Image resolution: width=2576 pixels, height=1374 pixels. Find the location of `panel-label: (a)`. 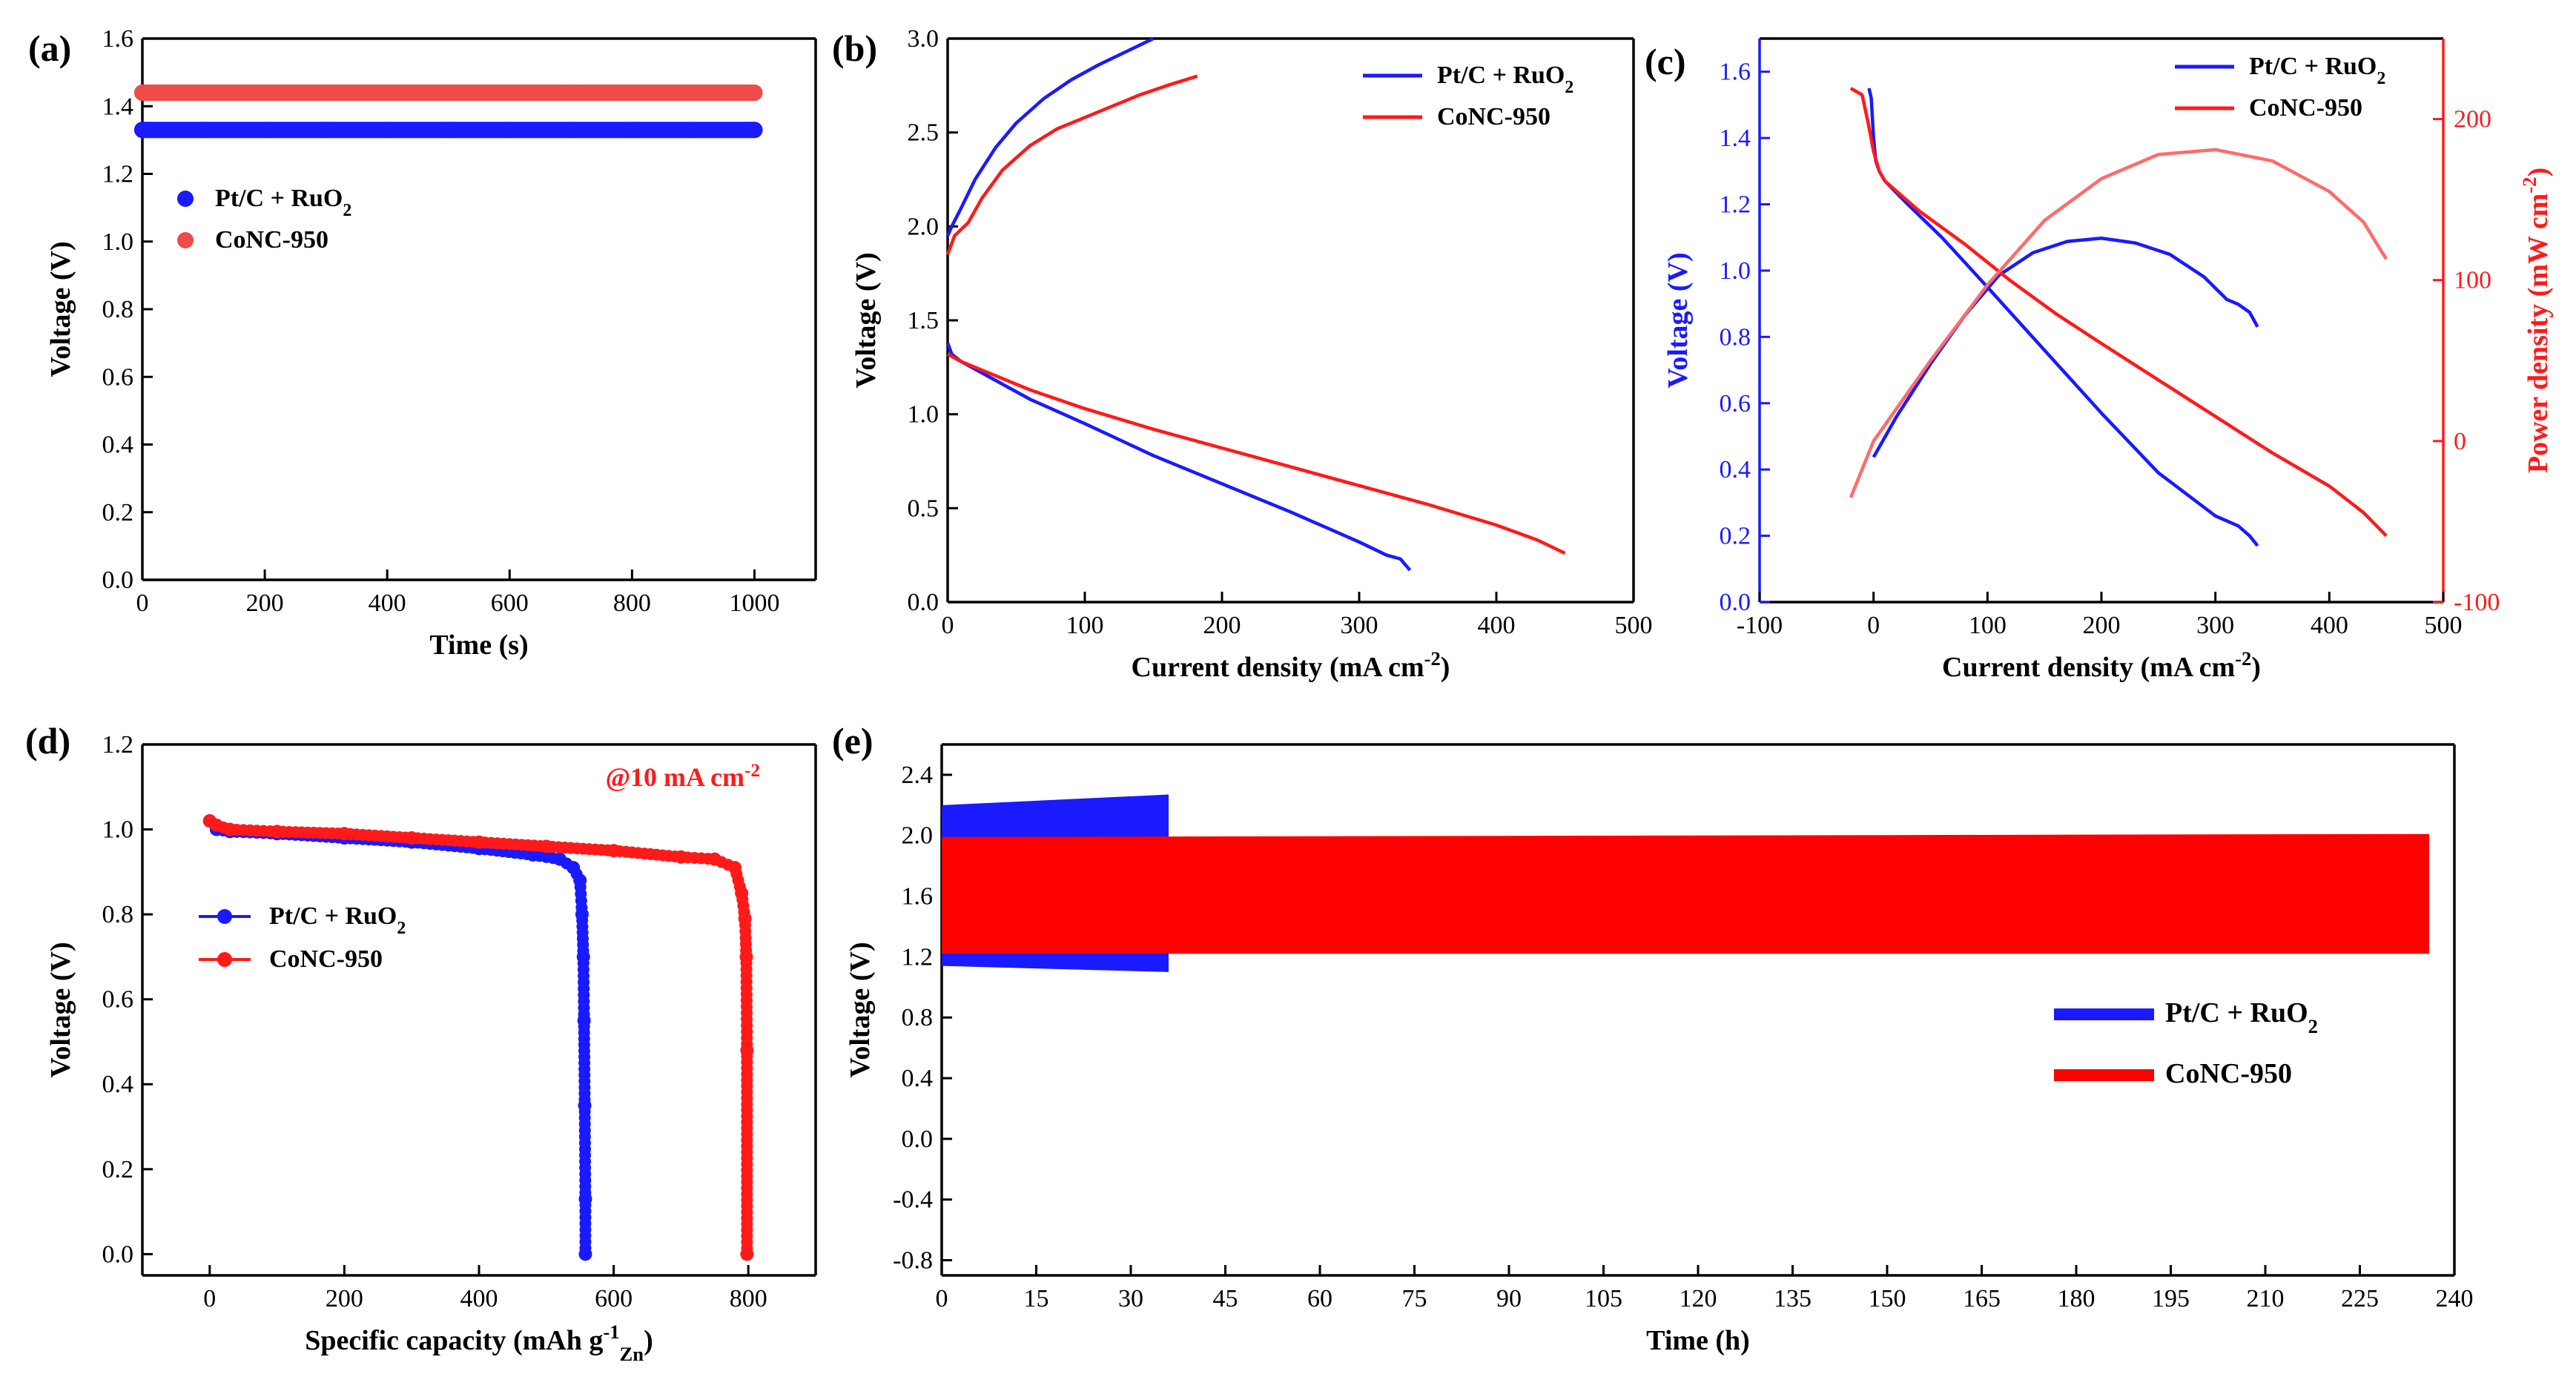

panel-label: (a) is located at coordinates (49, 48).